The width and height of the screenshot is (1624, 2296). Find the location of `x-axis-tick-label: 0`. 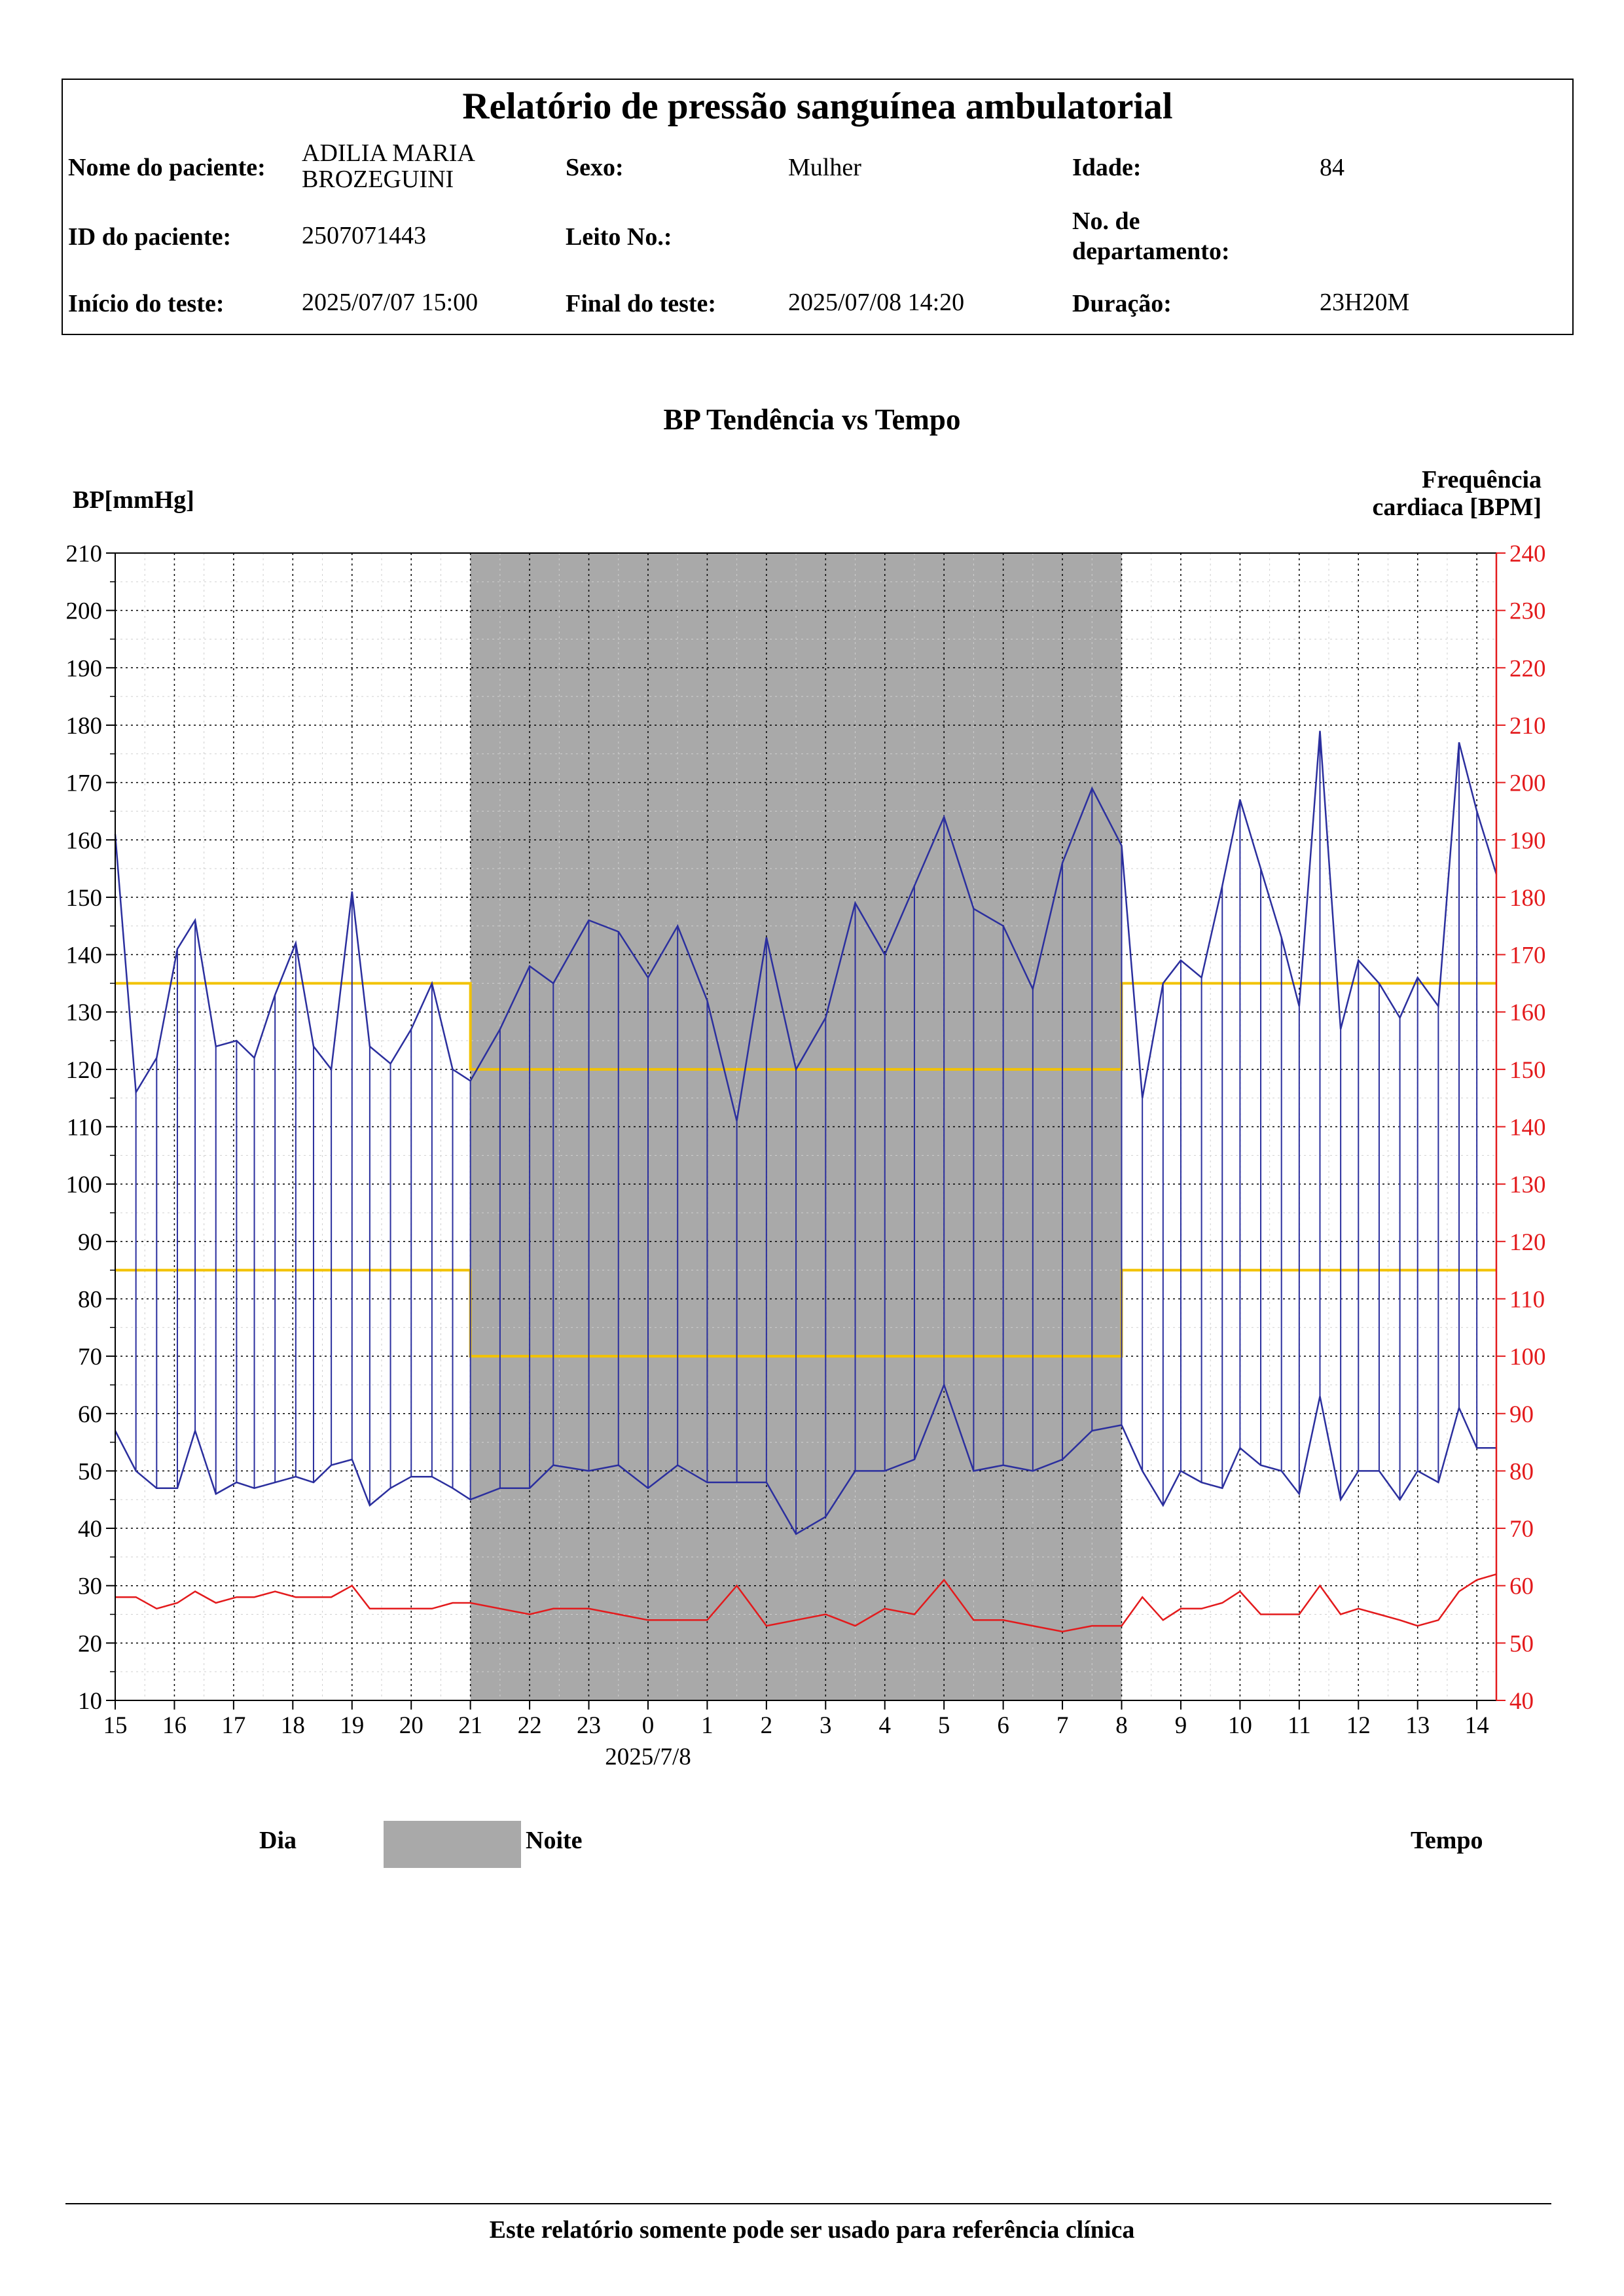

x-axis-tick-label: 0 is located at coordinates (648, 1725).